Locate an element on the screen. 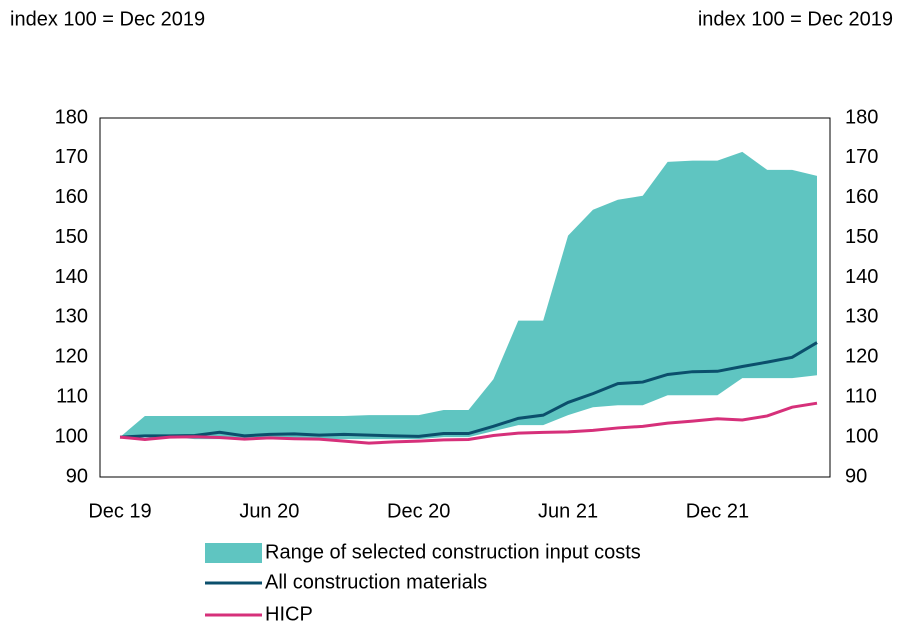 The image size is (909, 626). y2-tick-label: 170 is located at coordinates (861, 157).